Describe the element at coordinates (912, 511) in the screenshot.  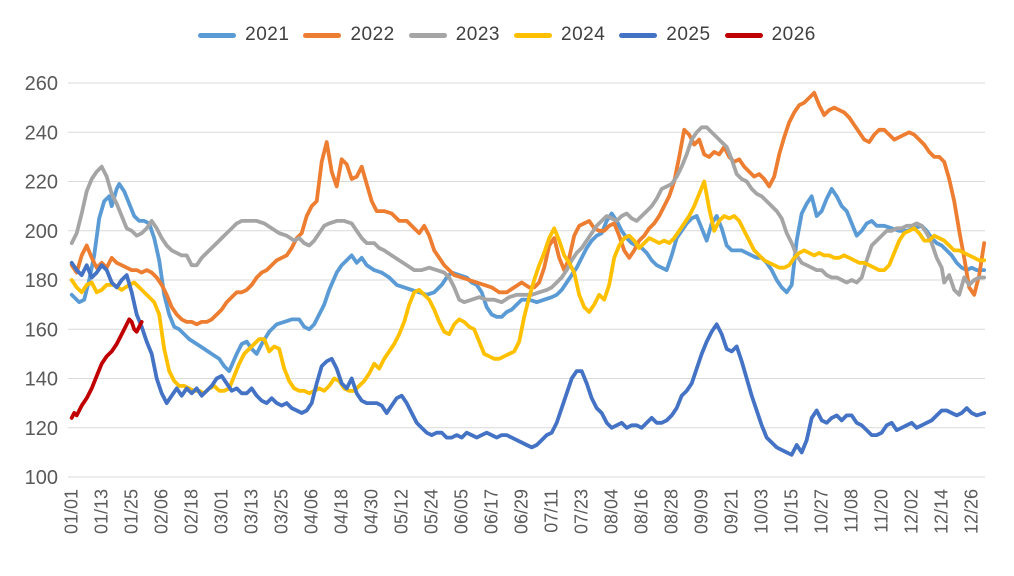
I see `x-axis-label: 12/02` at that location.